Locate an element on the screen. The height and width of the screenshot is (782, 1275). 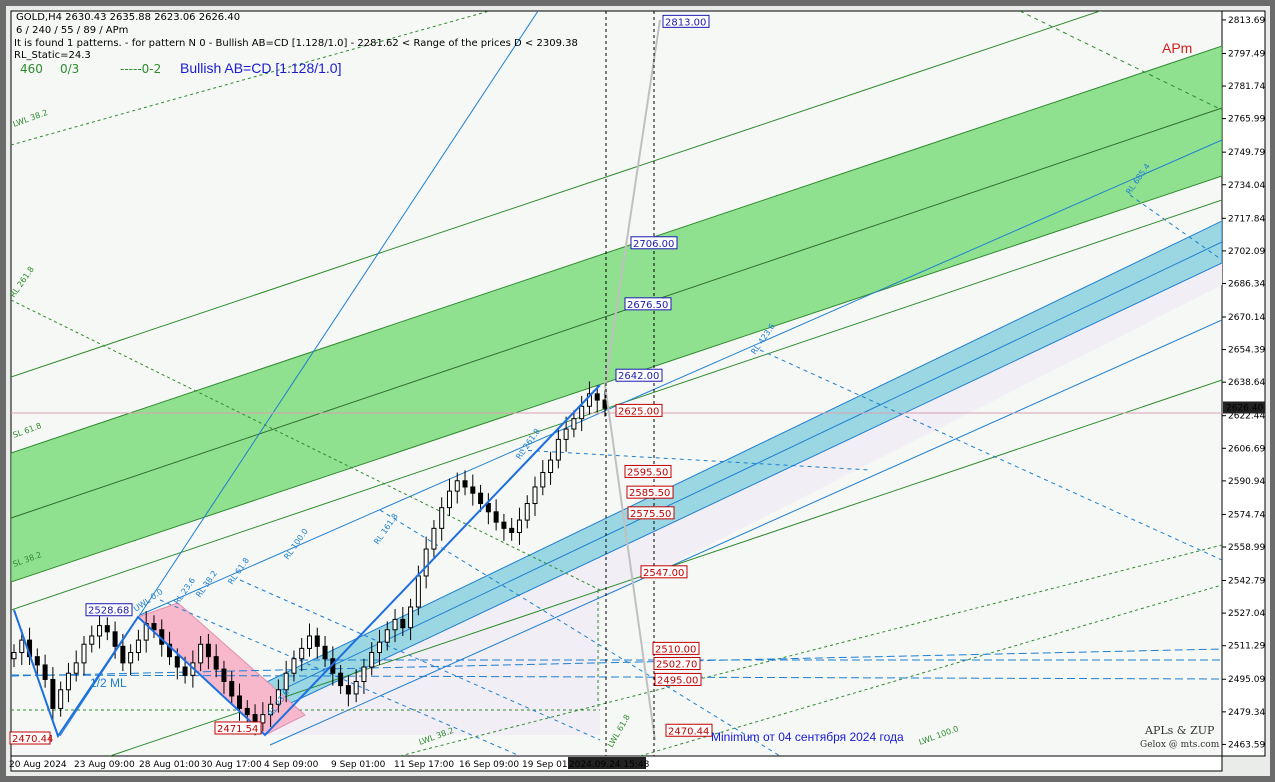
time-tick-label: 28 Aug 01:00 is located at coordinates (169, 765).